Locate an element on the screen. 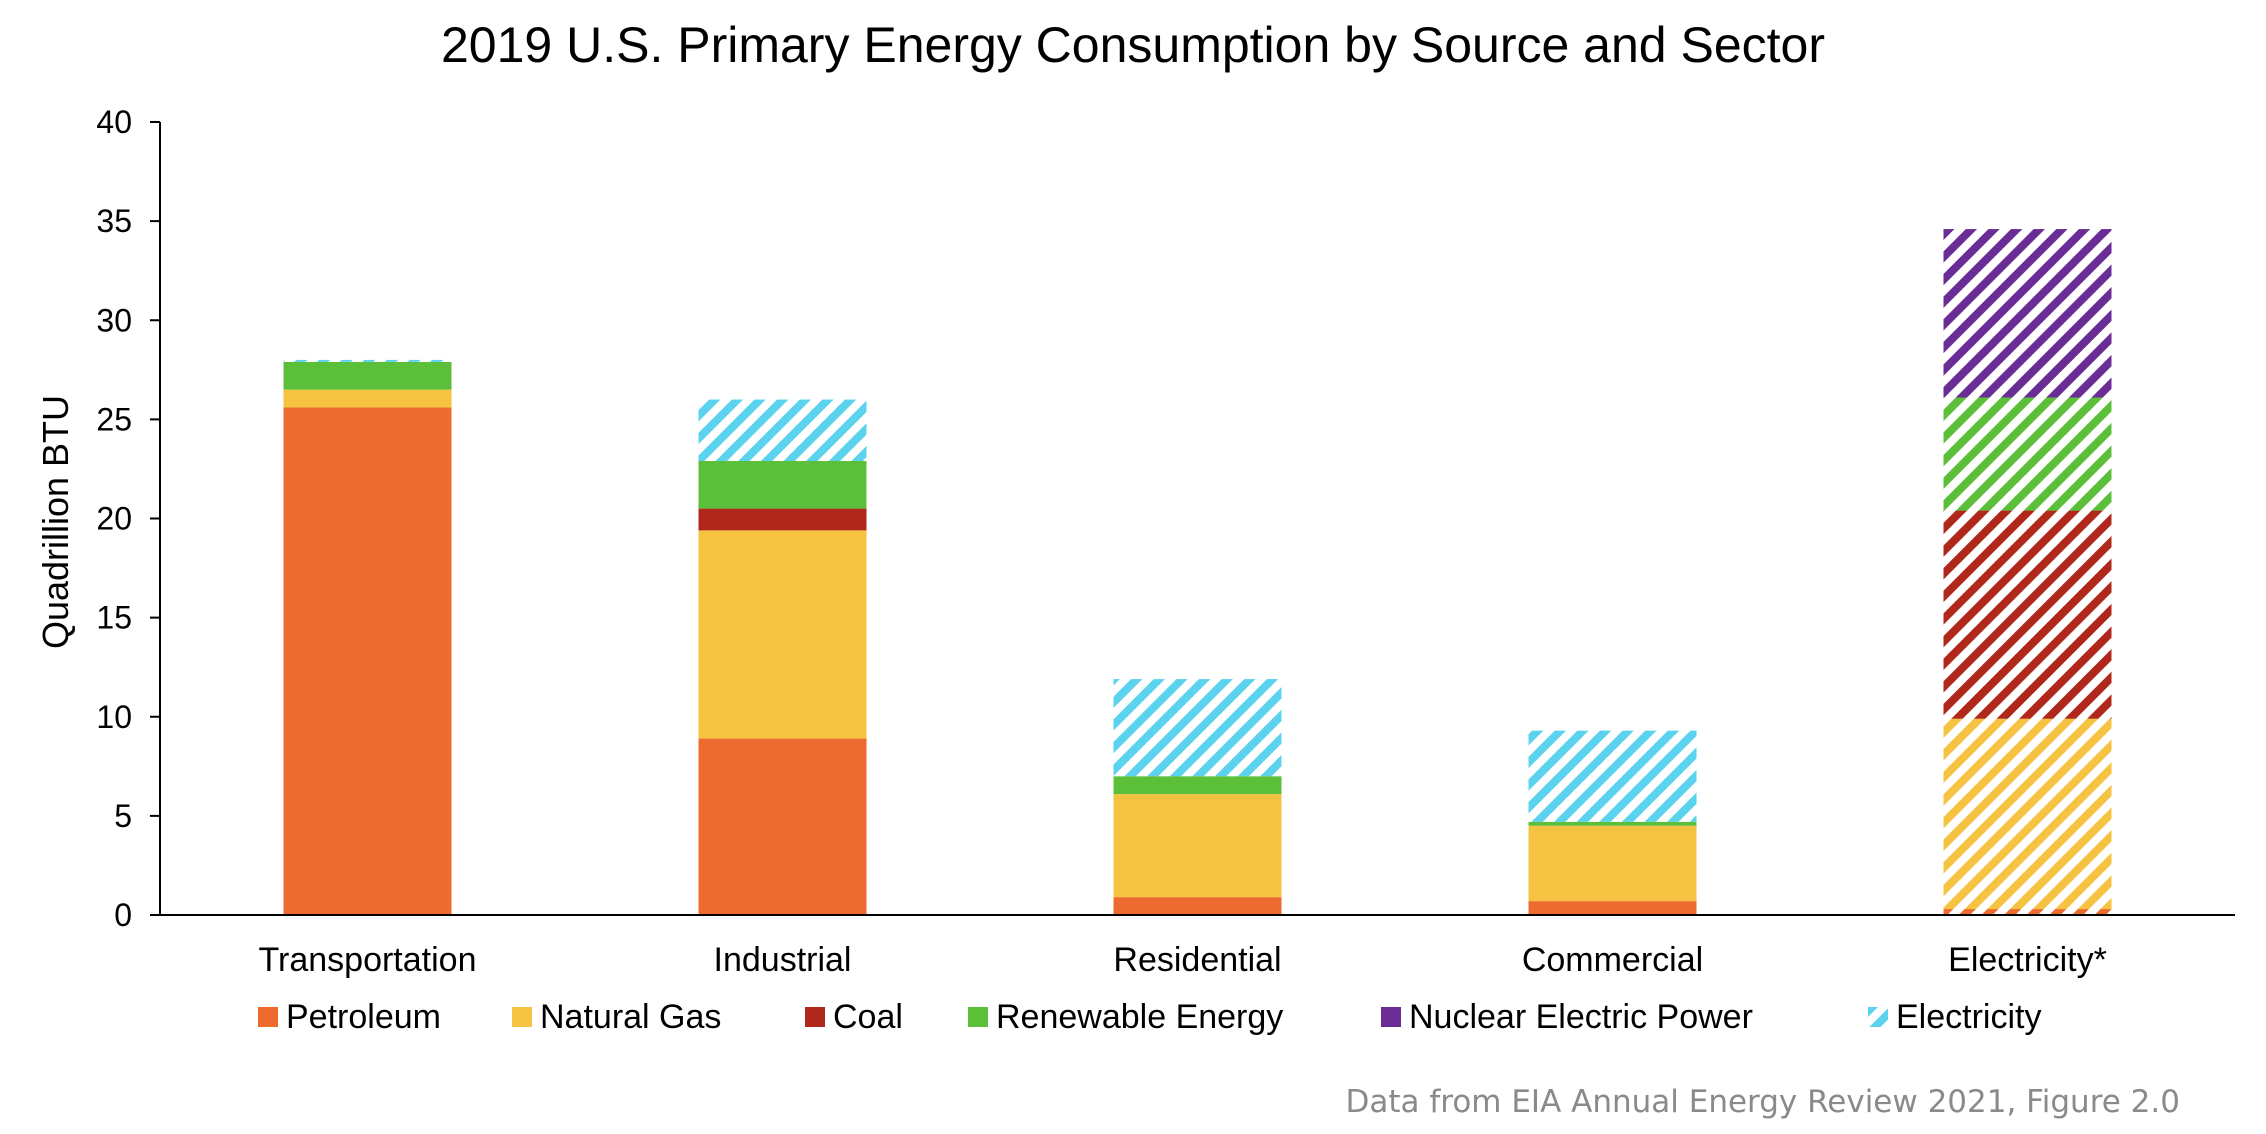 The width and height of the screenshot is (2266, 1134). bar-segment-residential-petroleum is located at coordinates (1197, 906).